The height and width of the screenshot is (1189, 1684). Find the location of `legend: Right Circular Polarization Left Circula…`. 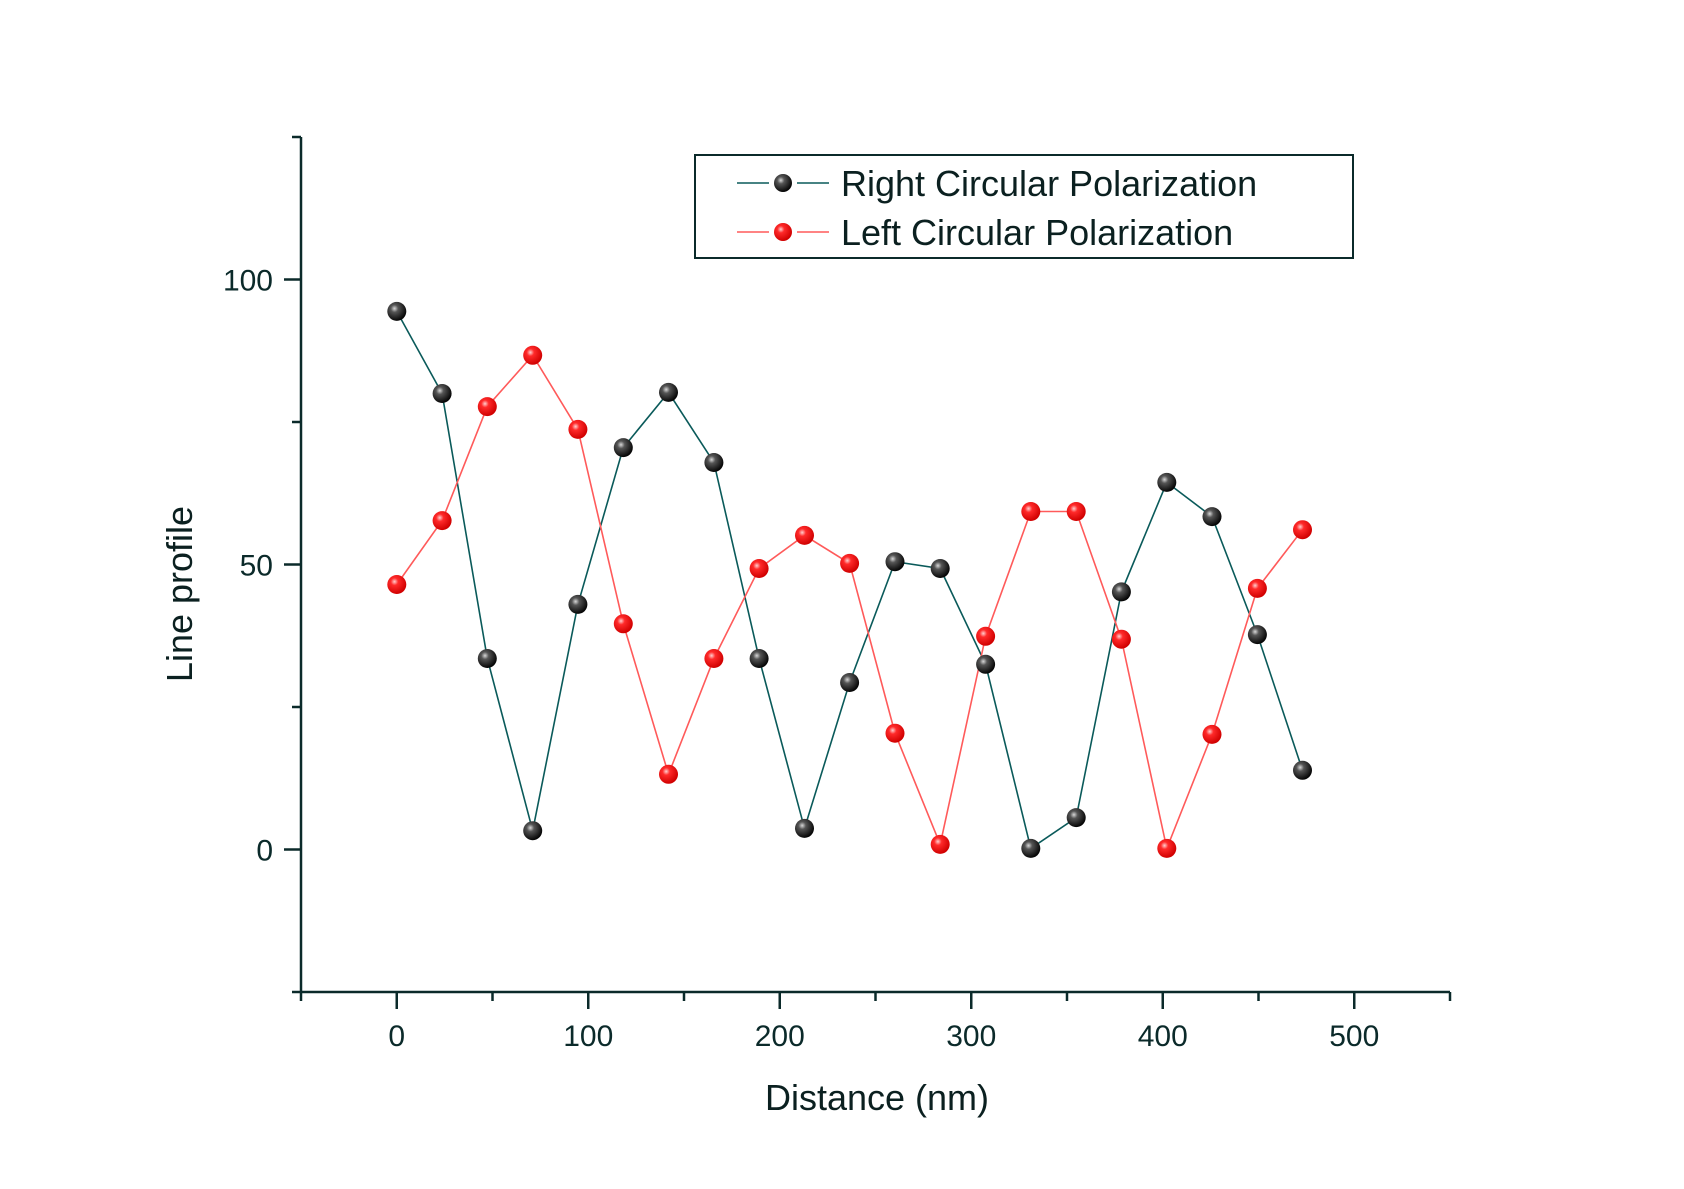

legend: Right Circular Polarization Left Circula… is located at coordinates (1024, 206).